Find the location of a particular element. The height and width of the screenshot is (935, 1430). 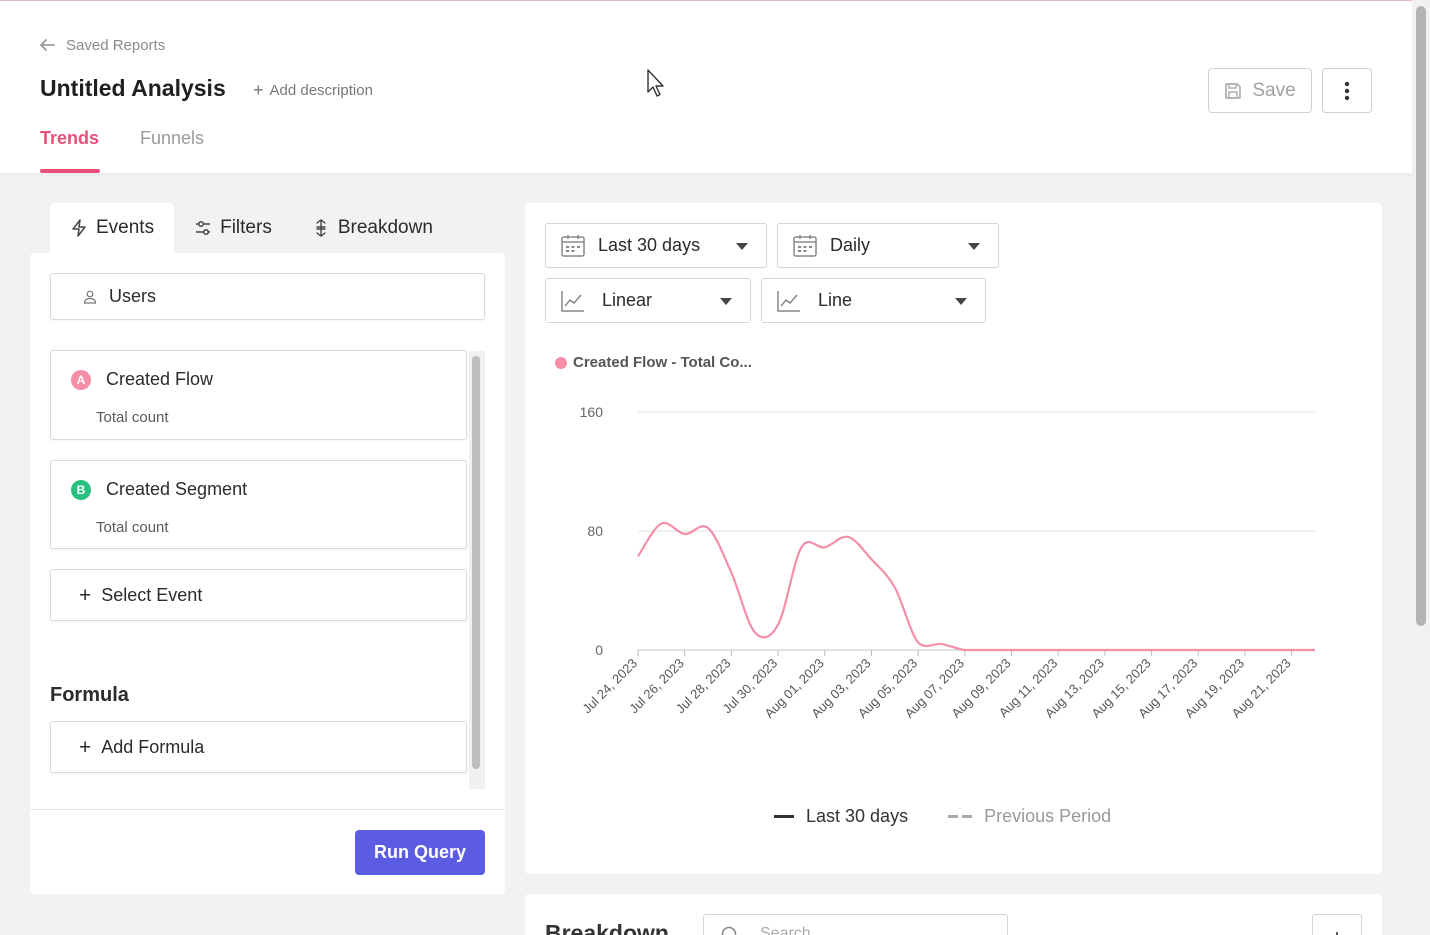

tab-events-label: Events is located at coordinates (125, 227).